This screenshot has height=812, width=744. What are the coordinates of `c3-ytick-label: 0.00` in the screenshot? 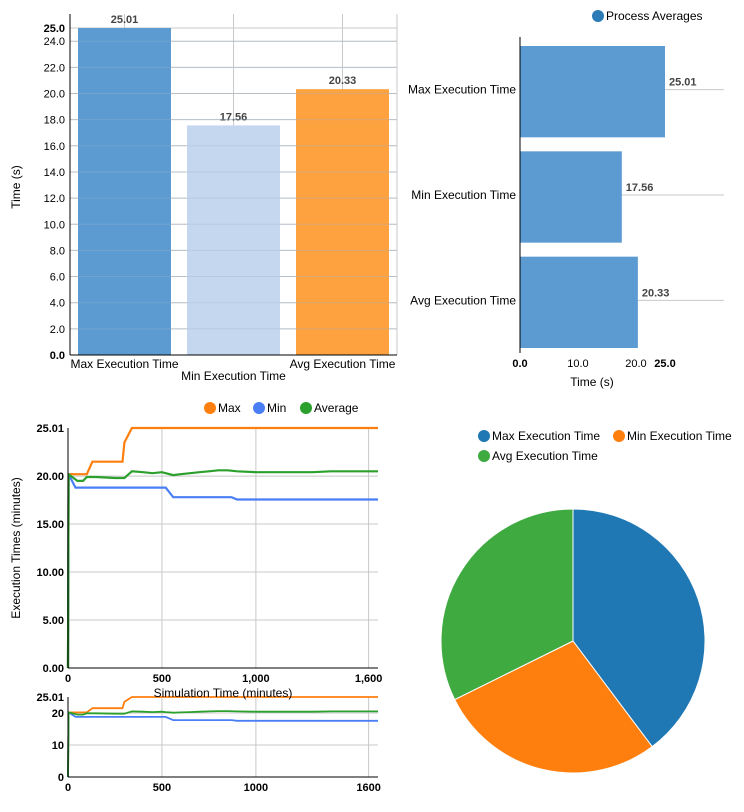 It's located at (53, 669).